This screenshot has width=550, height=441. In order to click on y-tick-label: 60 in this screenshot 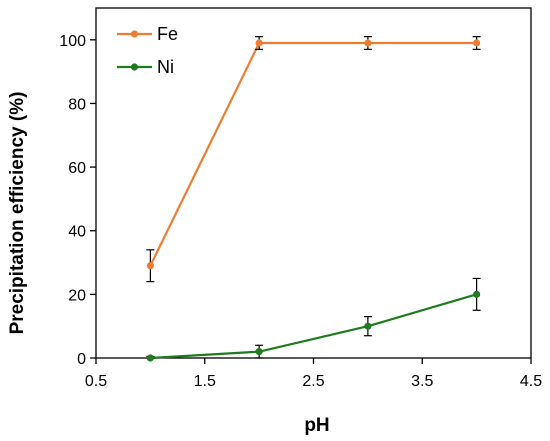, I will do `click(77, 168)`.